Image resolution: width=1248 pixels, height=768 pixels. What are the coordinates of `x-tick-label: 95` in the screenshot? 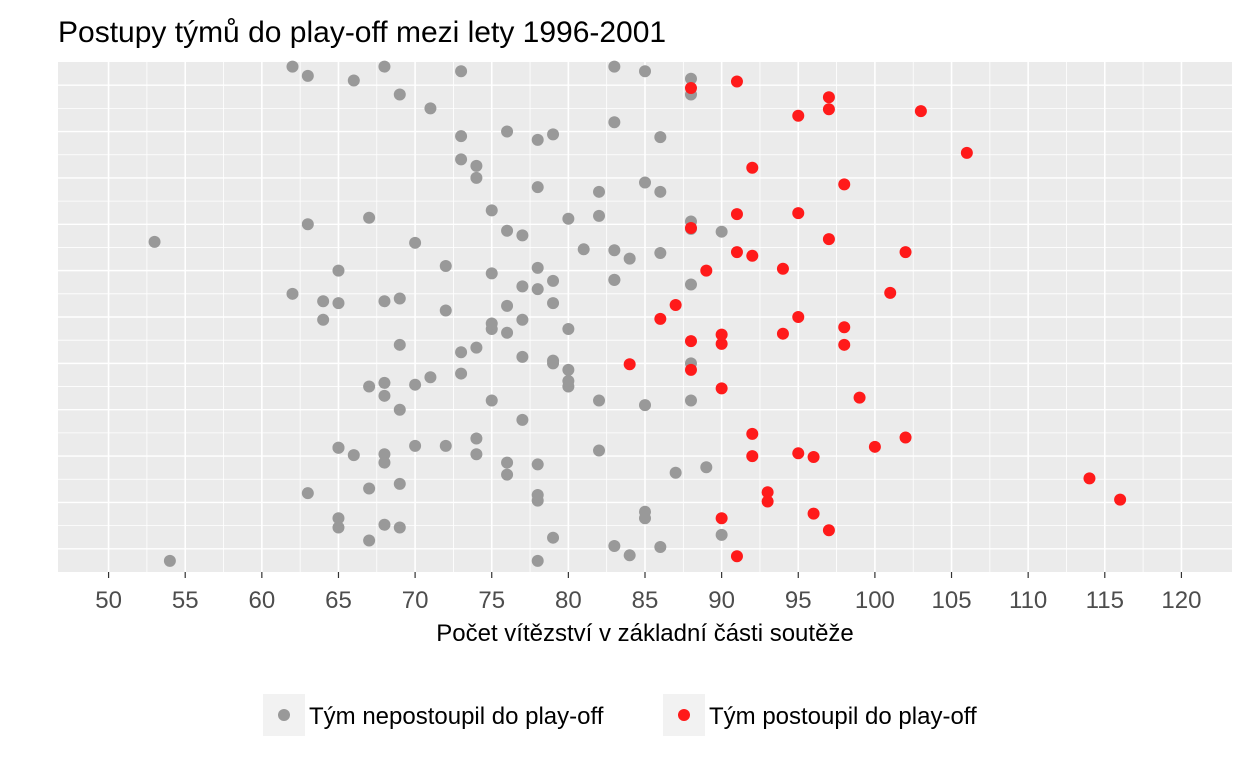 It's located at (798, 600).